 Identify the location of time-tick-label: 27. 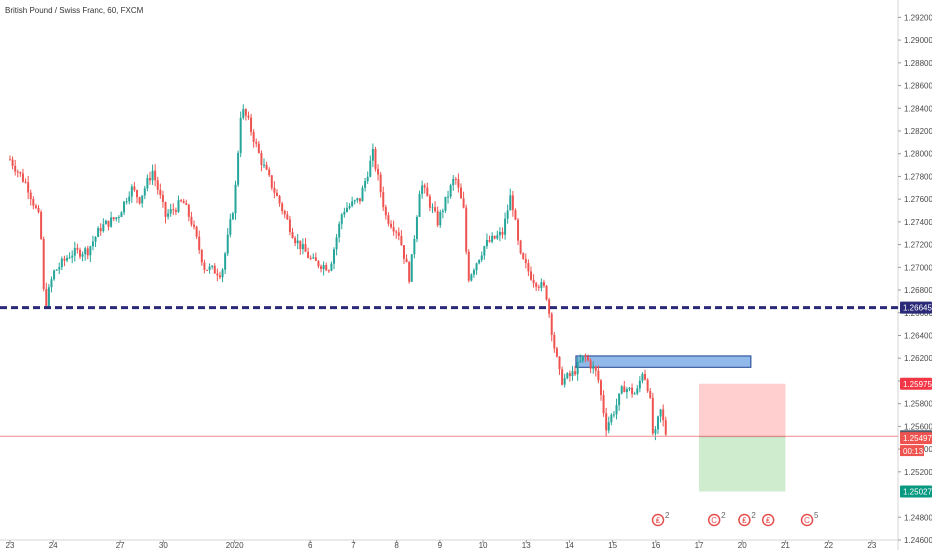
(120, 545).